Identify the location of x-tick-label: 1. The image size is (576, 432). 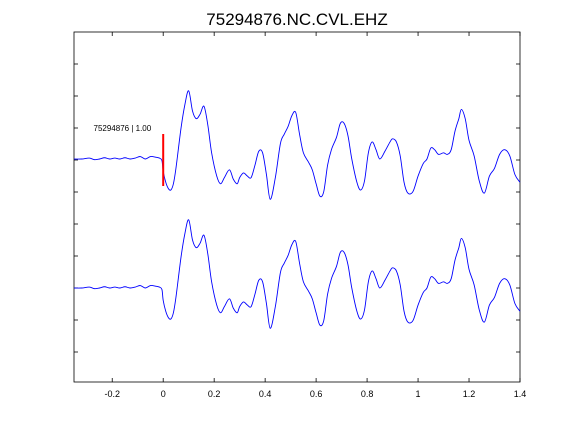
(418, 394).